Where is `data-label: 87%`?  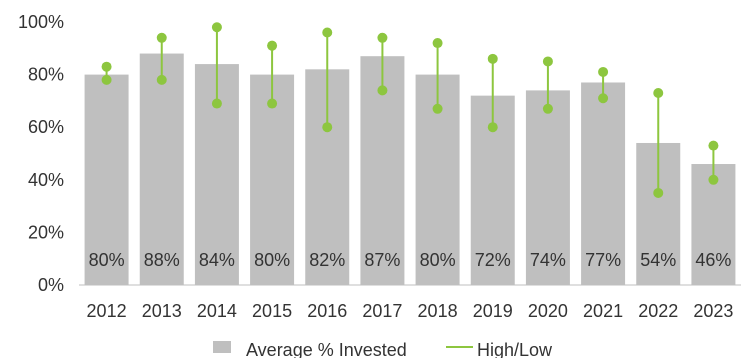
data-label: 87% is located at coordinates (382, 260).